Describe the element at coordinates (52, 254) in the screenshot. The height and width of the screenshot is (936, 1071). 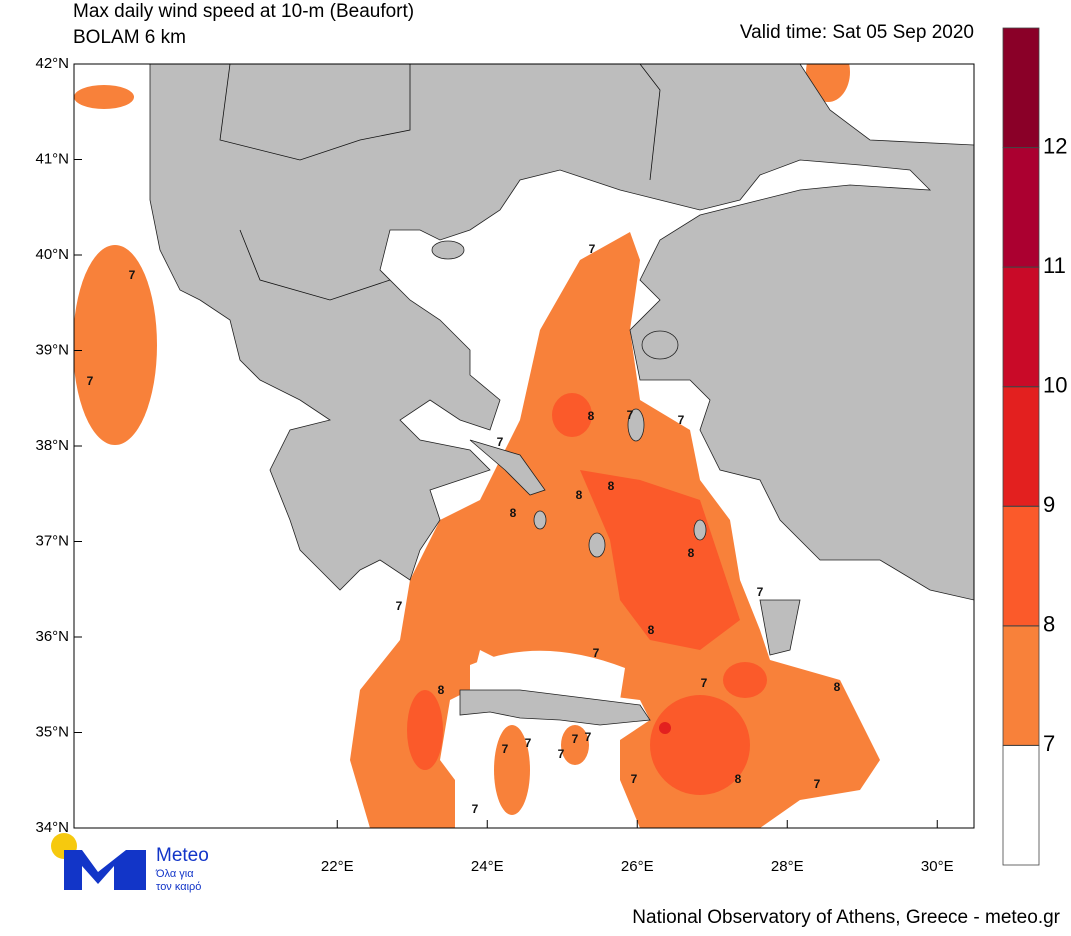
I see `lat-tick-label: 40°N` at that location.